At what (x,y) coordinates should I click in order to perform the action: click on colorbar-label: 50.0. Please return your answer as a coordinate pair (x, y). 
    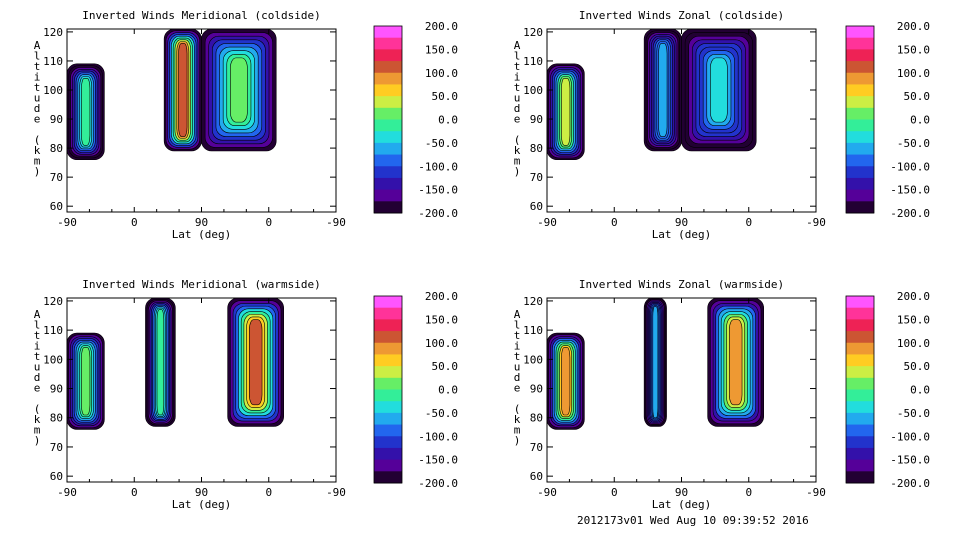
    Looking at the image, I should click on (445, 96).